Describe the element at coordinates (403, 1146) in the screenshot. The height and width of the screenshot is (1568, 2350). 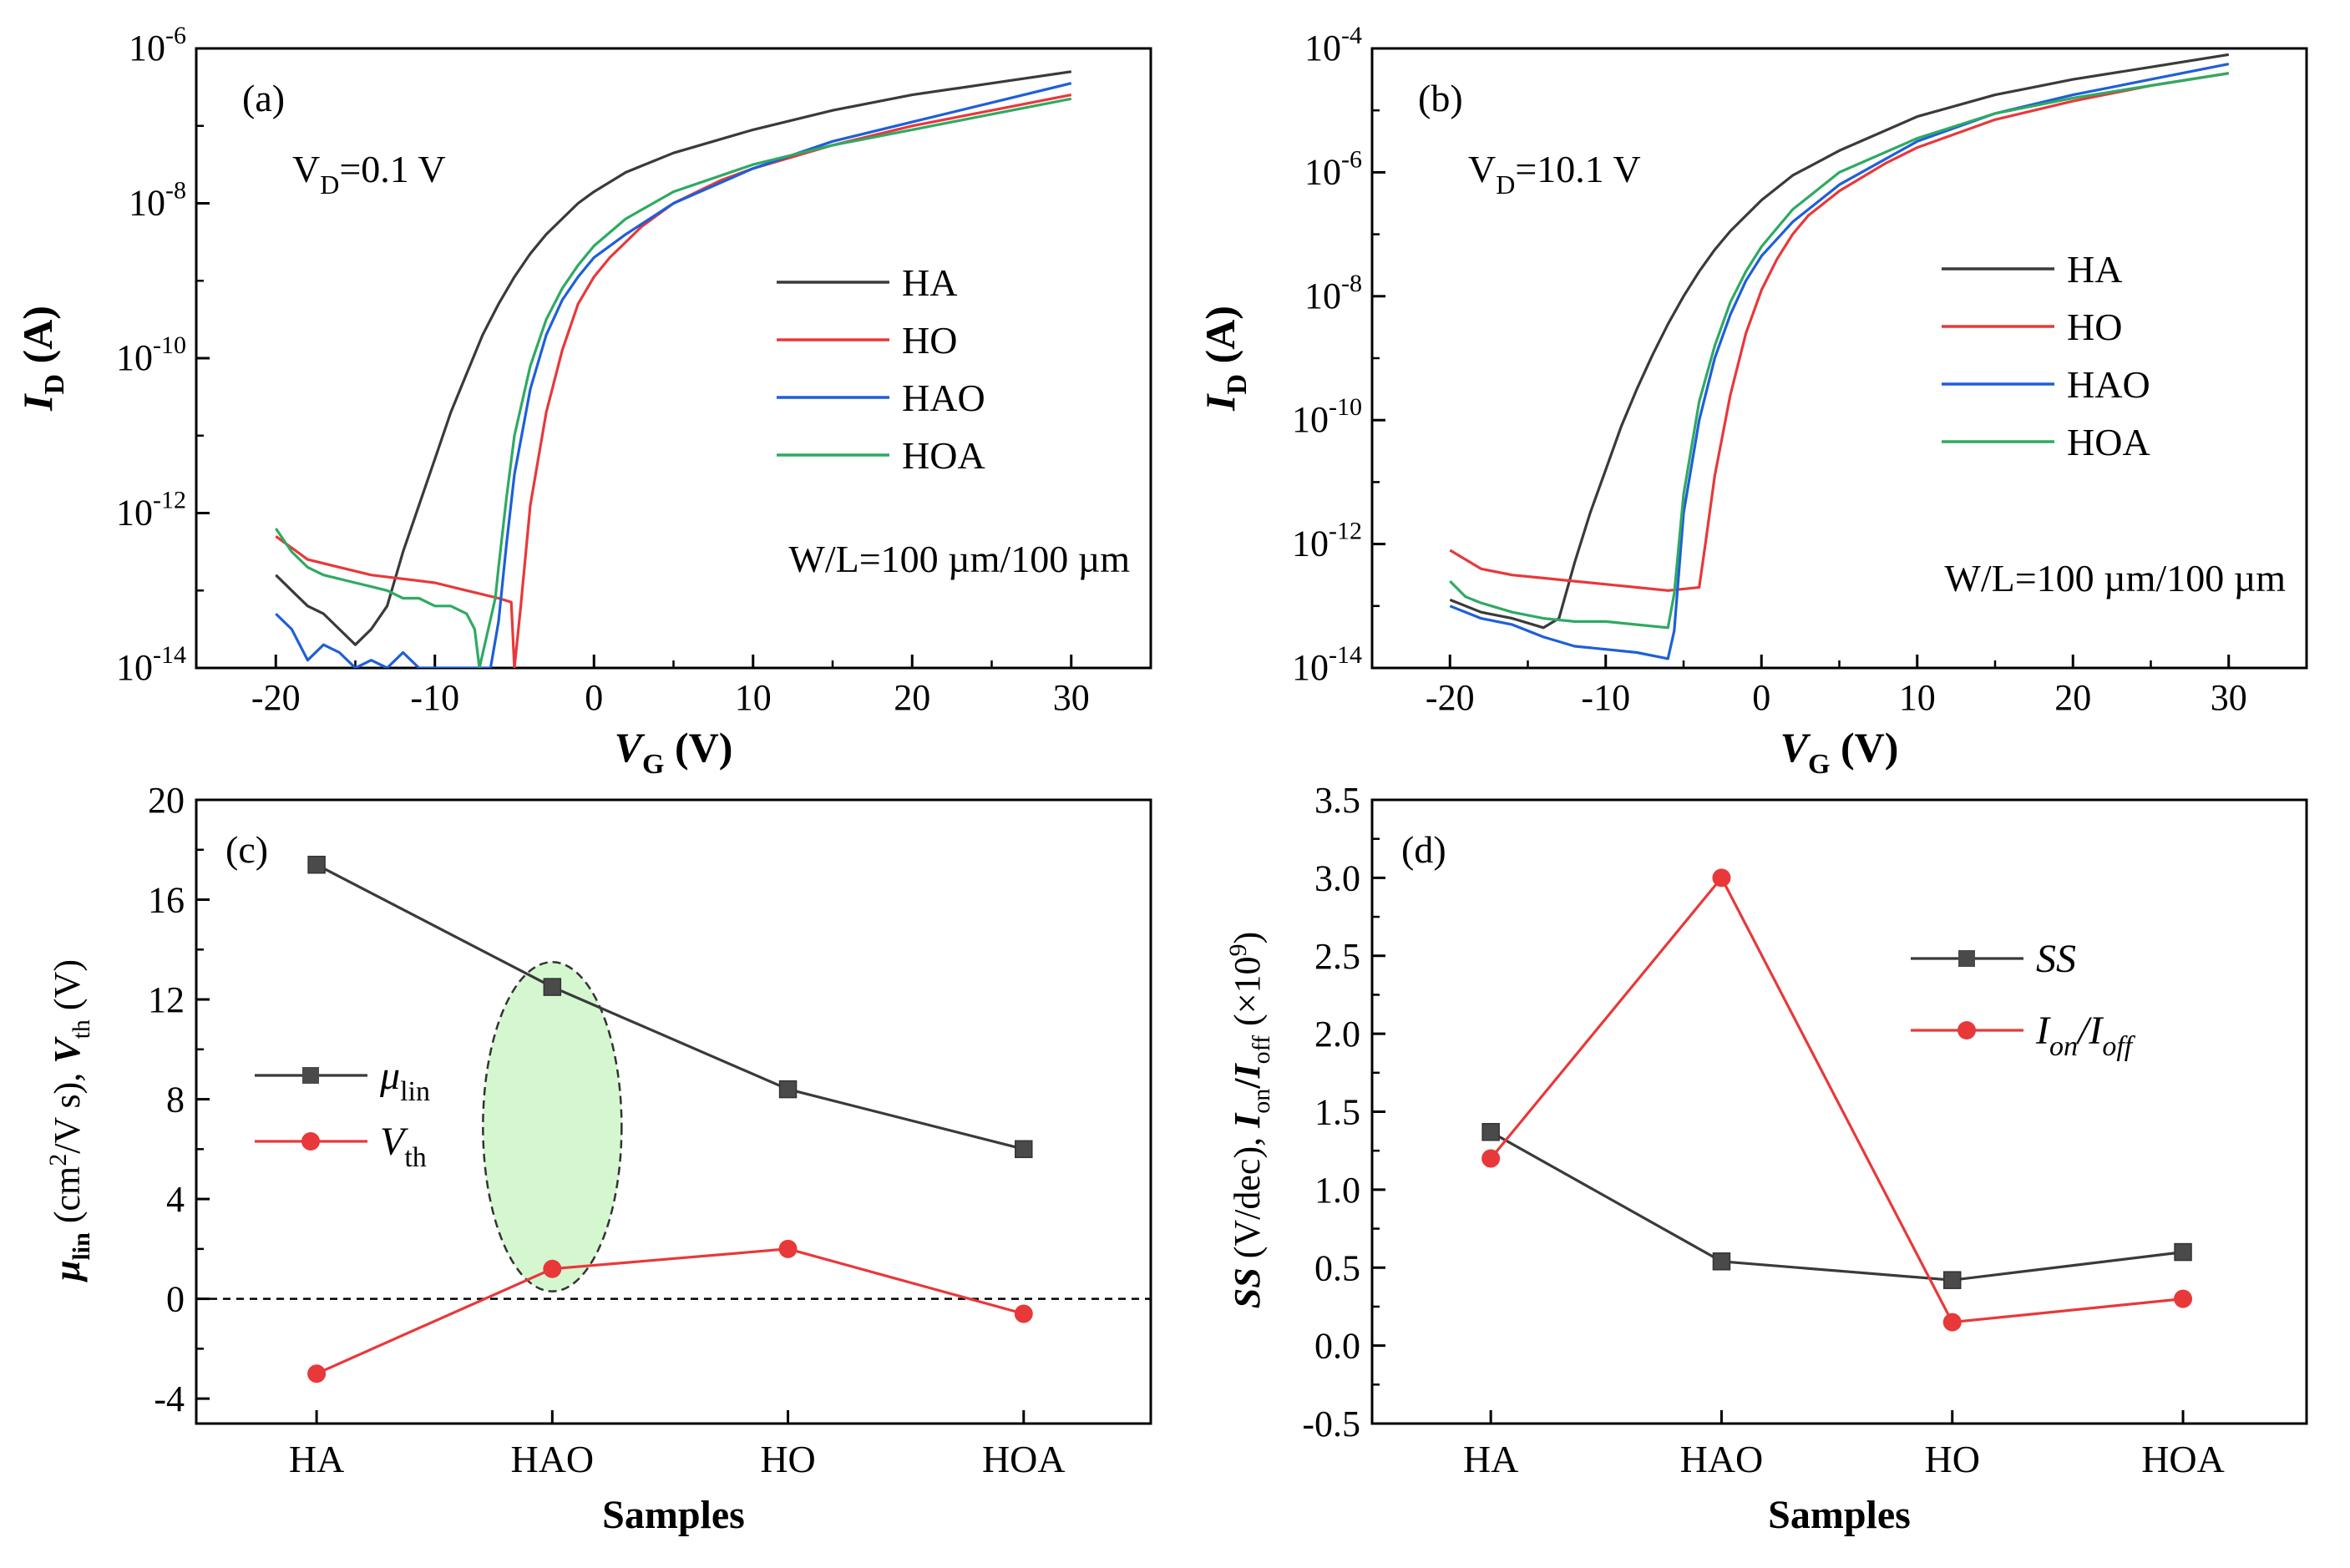
I see `legend-label: Vth` at that location.